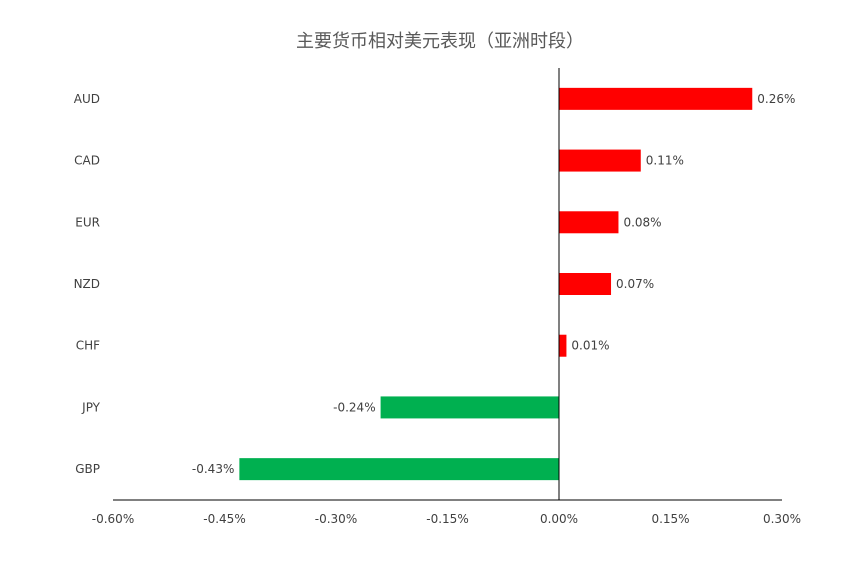 The height and width of the screenshot is (566, 854). Describe the element at coordinates (88, 346) in the screenshot. I see `category-label-chf: CHF` at that location.